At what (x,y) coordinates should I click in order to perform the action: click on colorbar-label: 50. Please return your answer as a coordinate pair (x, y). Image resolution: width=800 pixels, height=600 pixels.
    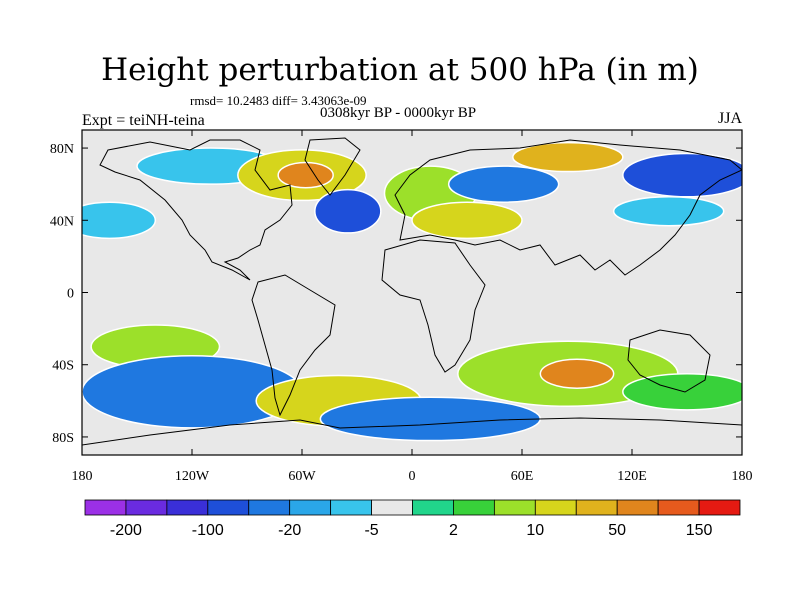
    Looking at the image, I should click on (617, 530).